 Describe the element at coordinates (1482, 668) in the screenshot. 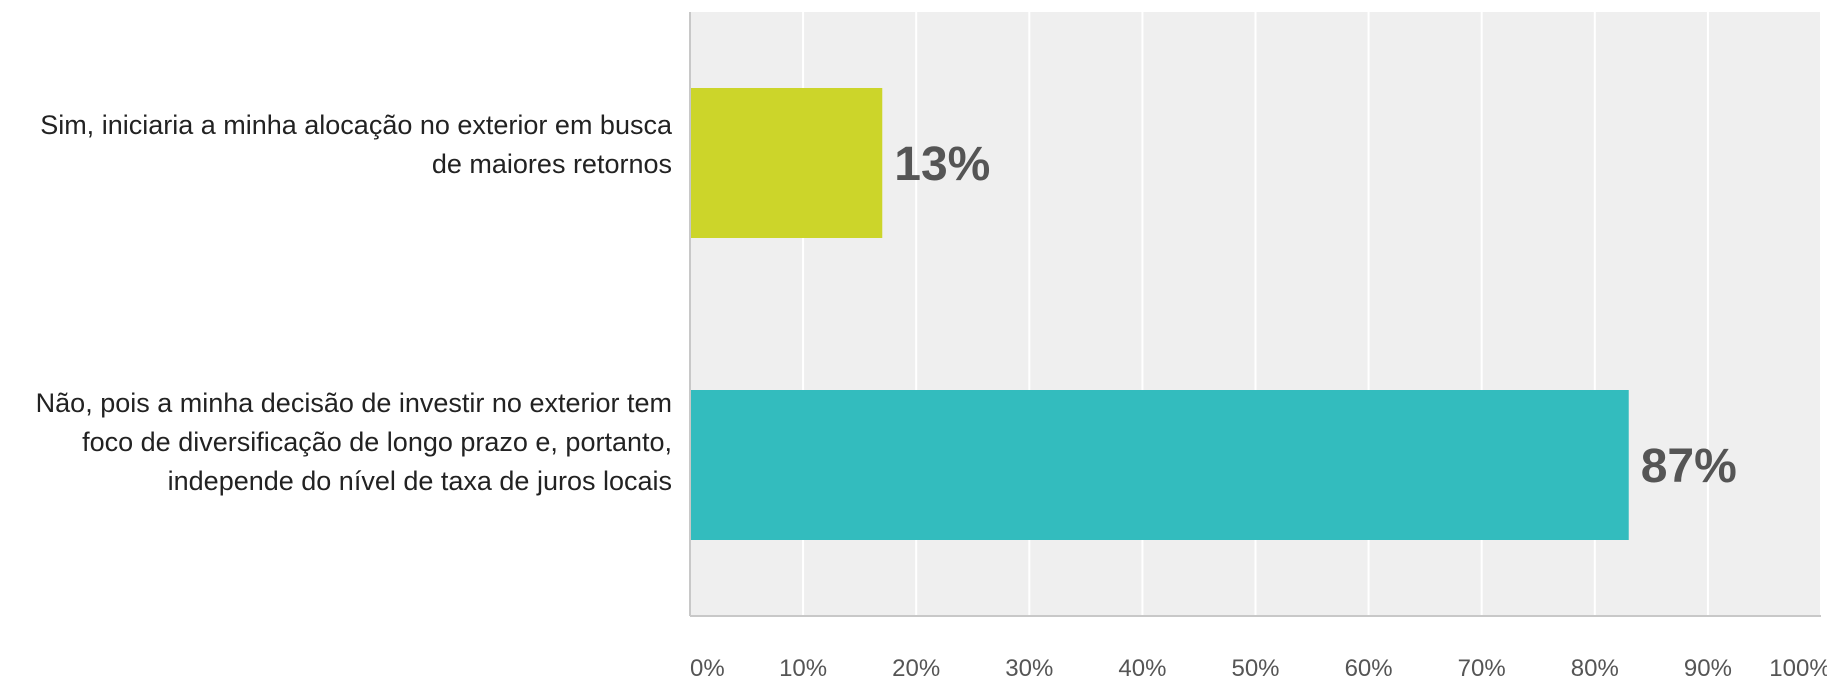

I see `x-tick-label: 70%` at that location.